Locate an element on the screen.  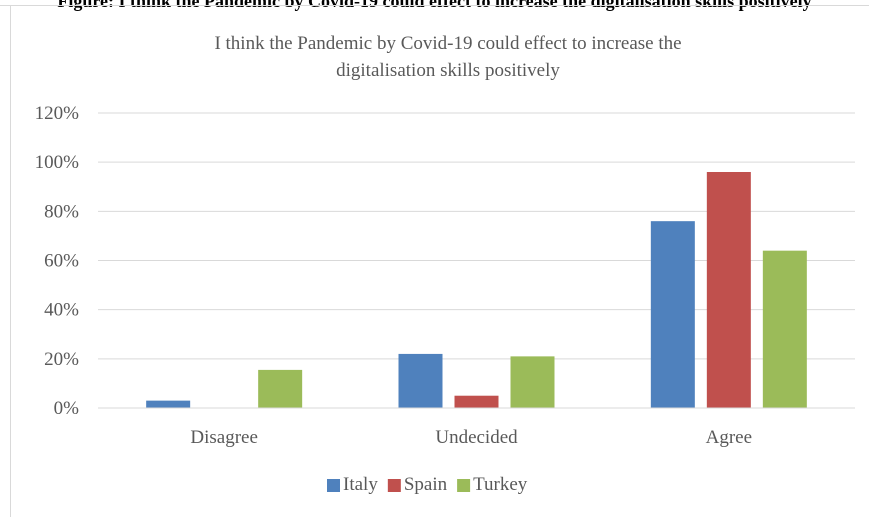
chart-title-line-2: digitalisation skills positively is located at coordinates (448, 70).